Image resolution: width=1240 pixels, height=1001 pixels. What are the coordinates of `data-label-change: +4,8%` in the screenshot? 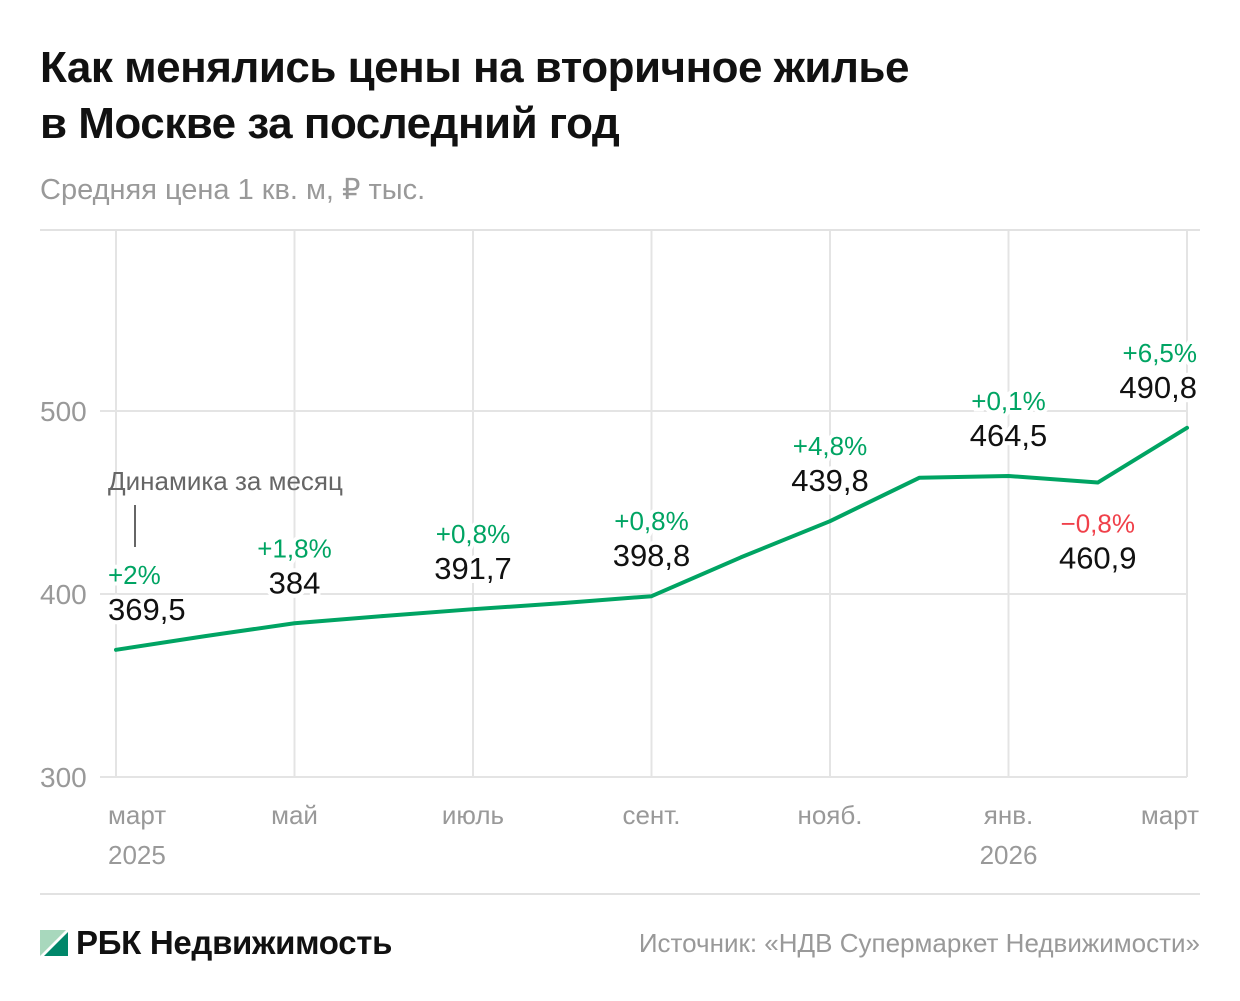 It's located at (830, 446).